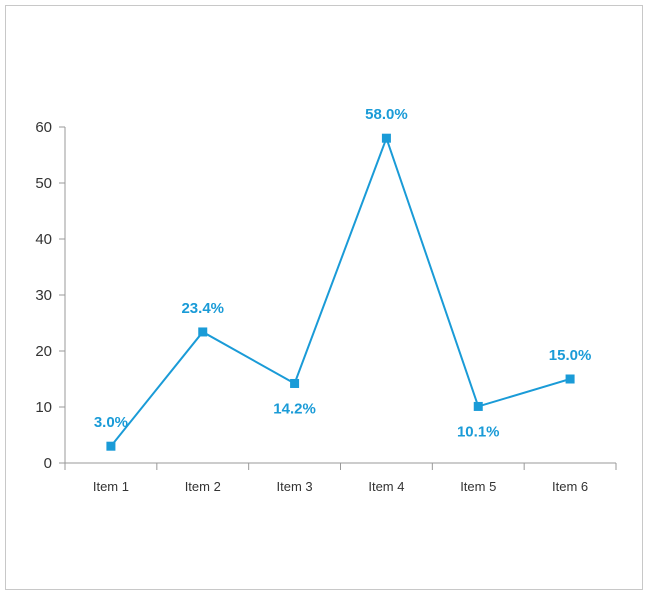 The width and height of the screenshot is (650, 595). What do you see at coordinates (203, 486) in the screenshot?
I see `x-tick-label: Item 2` at bounding box center [203, 486].